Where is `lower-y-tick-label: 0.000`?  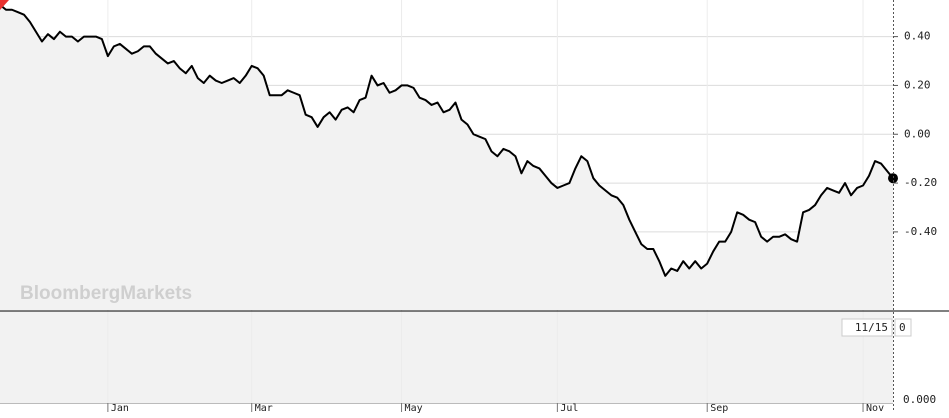 lower-y-tick-label: 0.000 is located at coordinates (919, 399).